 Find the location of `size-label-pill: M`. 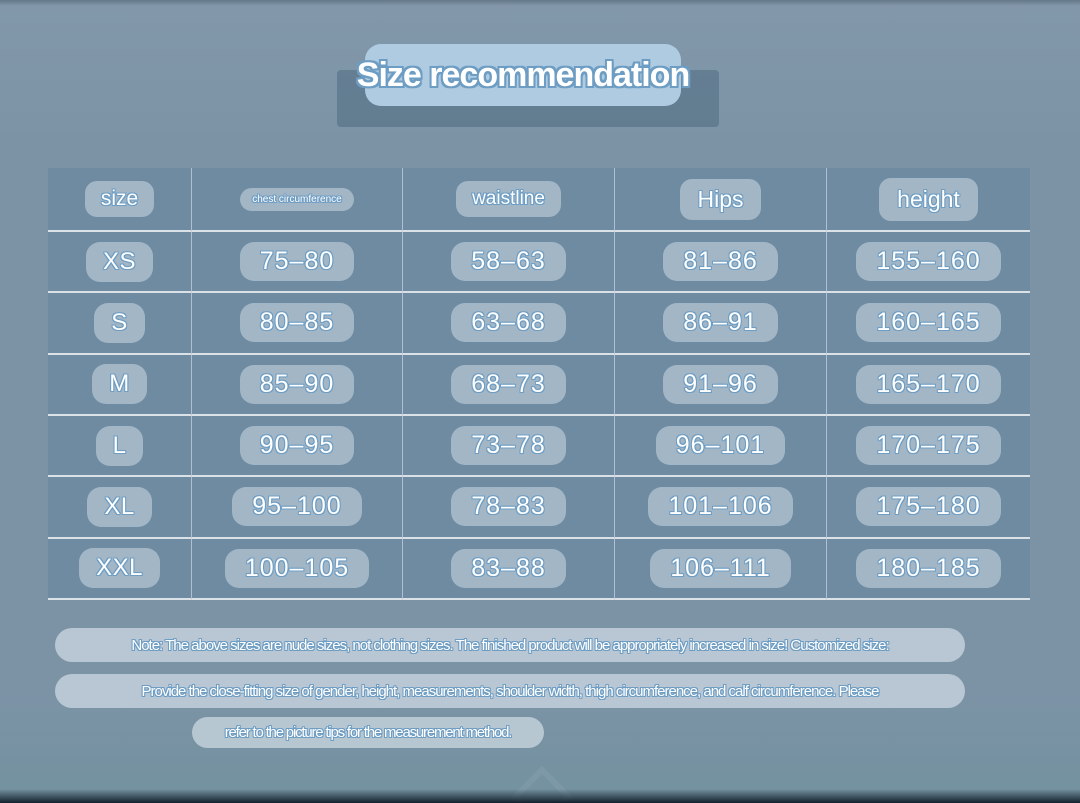

size-label-pill: M is located at coordinates (119, 384).